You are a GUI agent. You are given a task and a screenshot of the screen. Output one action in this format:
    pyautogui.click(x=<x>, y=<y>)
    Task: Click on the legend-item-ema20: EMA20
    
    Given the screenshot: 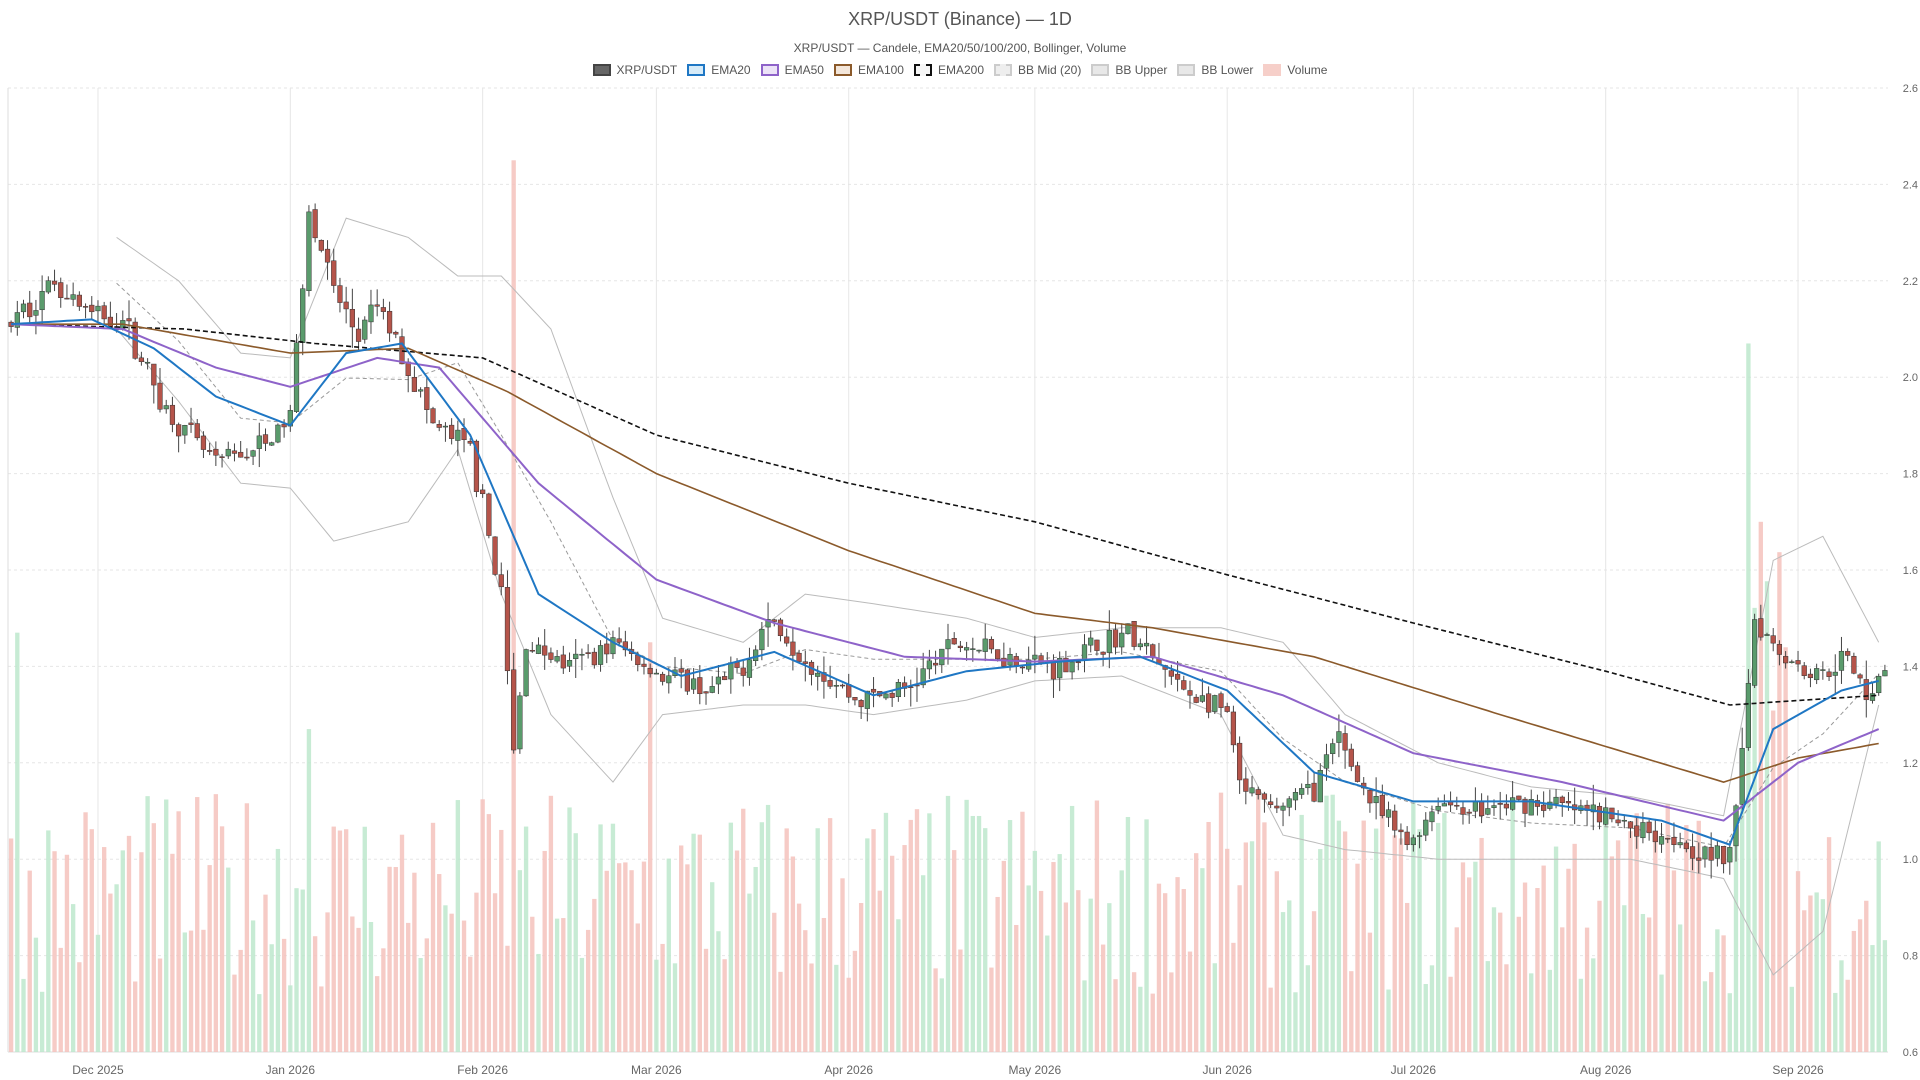 What is the action you would take?
    pyautogui.click(x=719, y=70)
    